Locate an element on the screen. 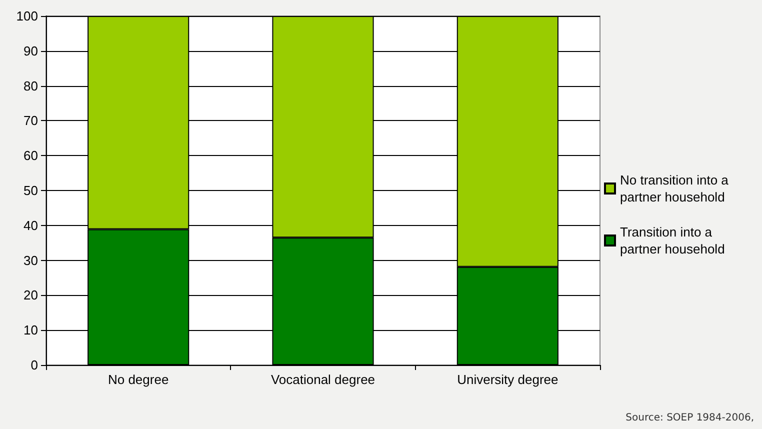  y-tick-label: 30 is located at coordinates (31, 260).